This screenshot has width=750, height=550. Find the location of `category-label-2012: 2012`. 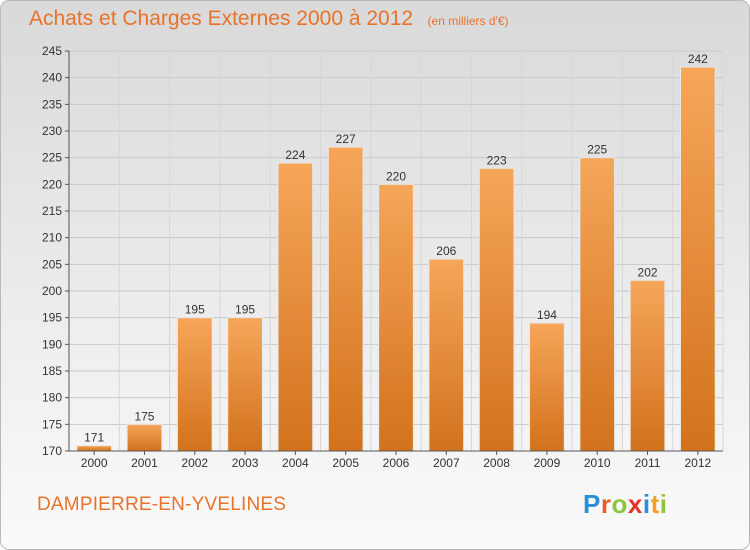

category-label-2012: 2012 is located at coordinates (697, 463).